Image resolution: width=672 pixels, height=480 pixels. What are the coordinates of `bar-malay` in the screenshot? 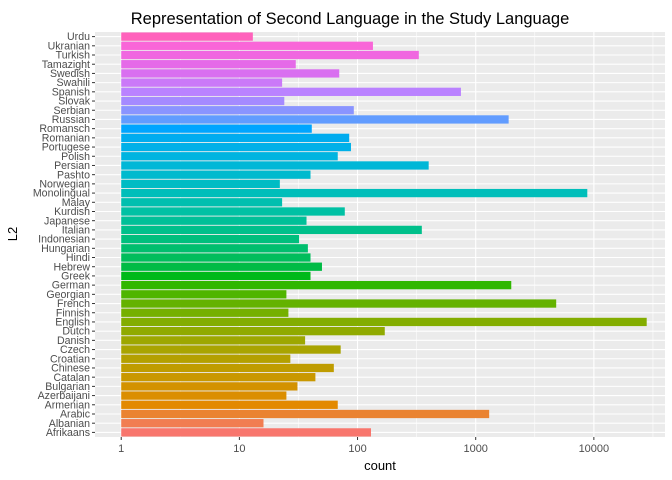 It's located at (202, 202).